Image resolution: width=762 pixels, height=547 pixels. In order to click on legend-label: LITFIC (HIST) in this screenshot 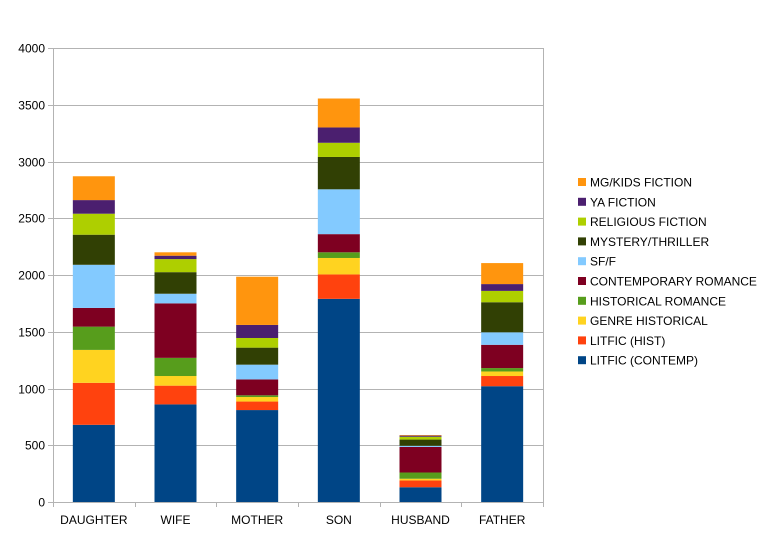, I will do `click(627, 341)`.